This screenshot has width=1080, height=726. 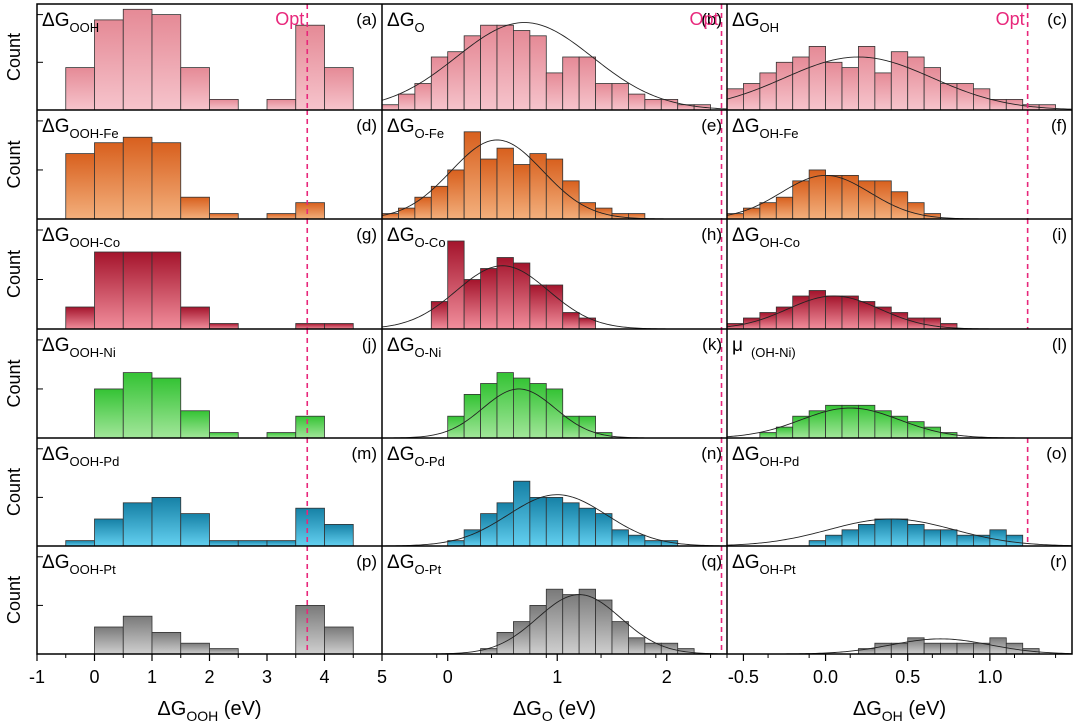 What do you see at coordinates (711, 561) in the screenshot?
I see `panel-label: (q)` at bounding box center [711, 561].